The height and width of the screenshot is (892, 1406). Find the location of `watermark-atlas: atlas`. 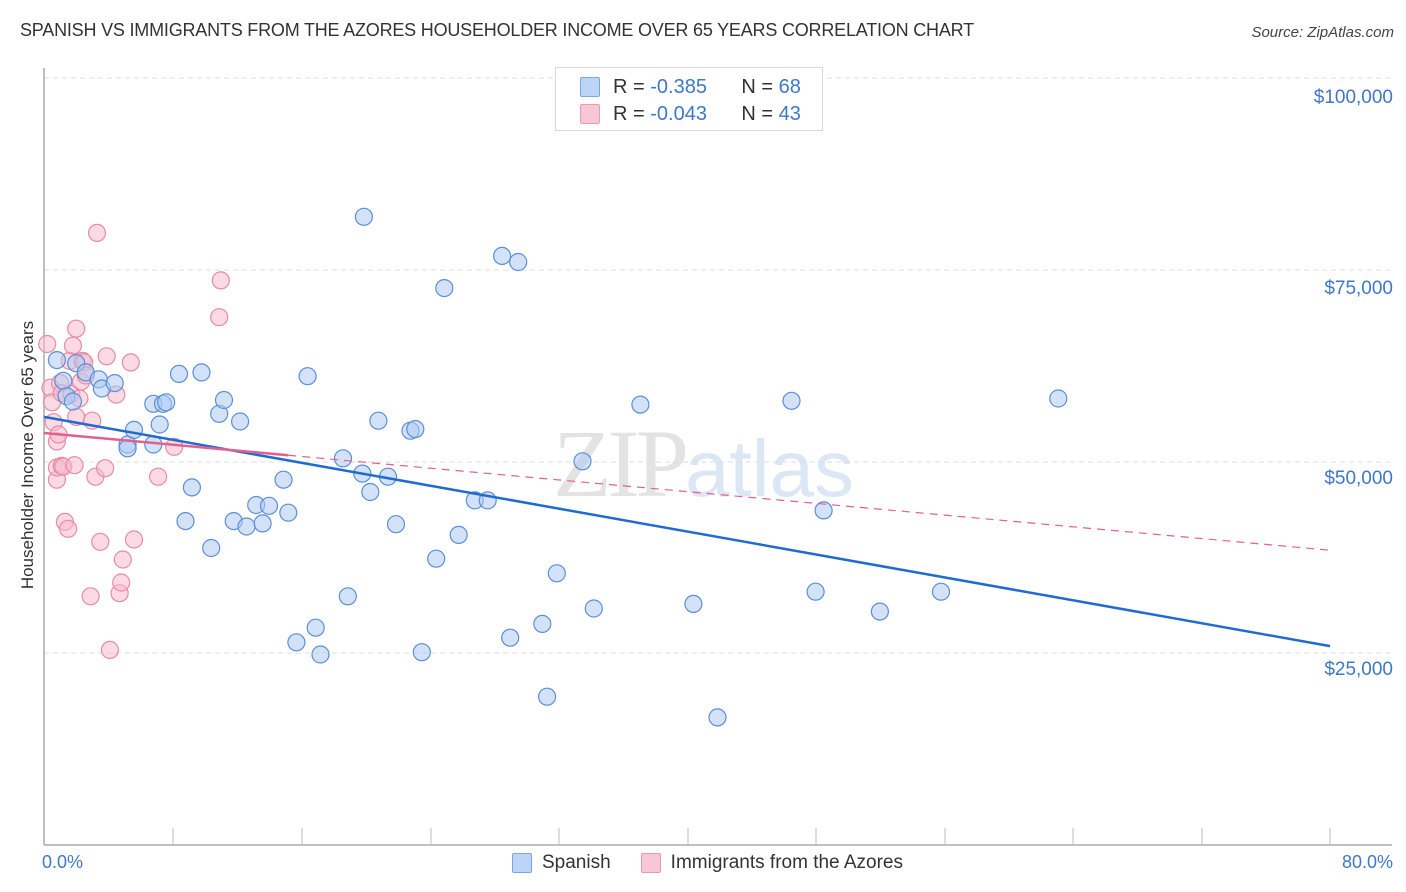

watermark-atlas: atlas is located at coordinates (769, 468).